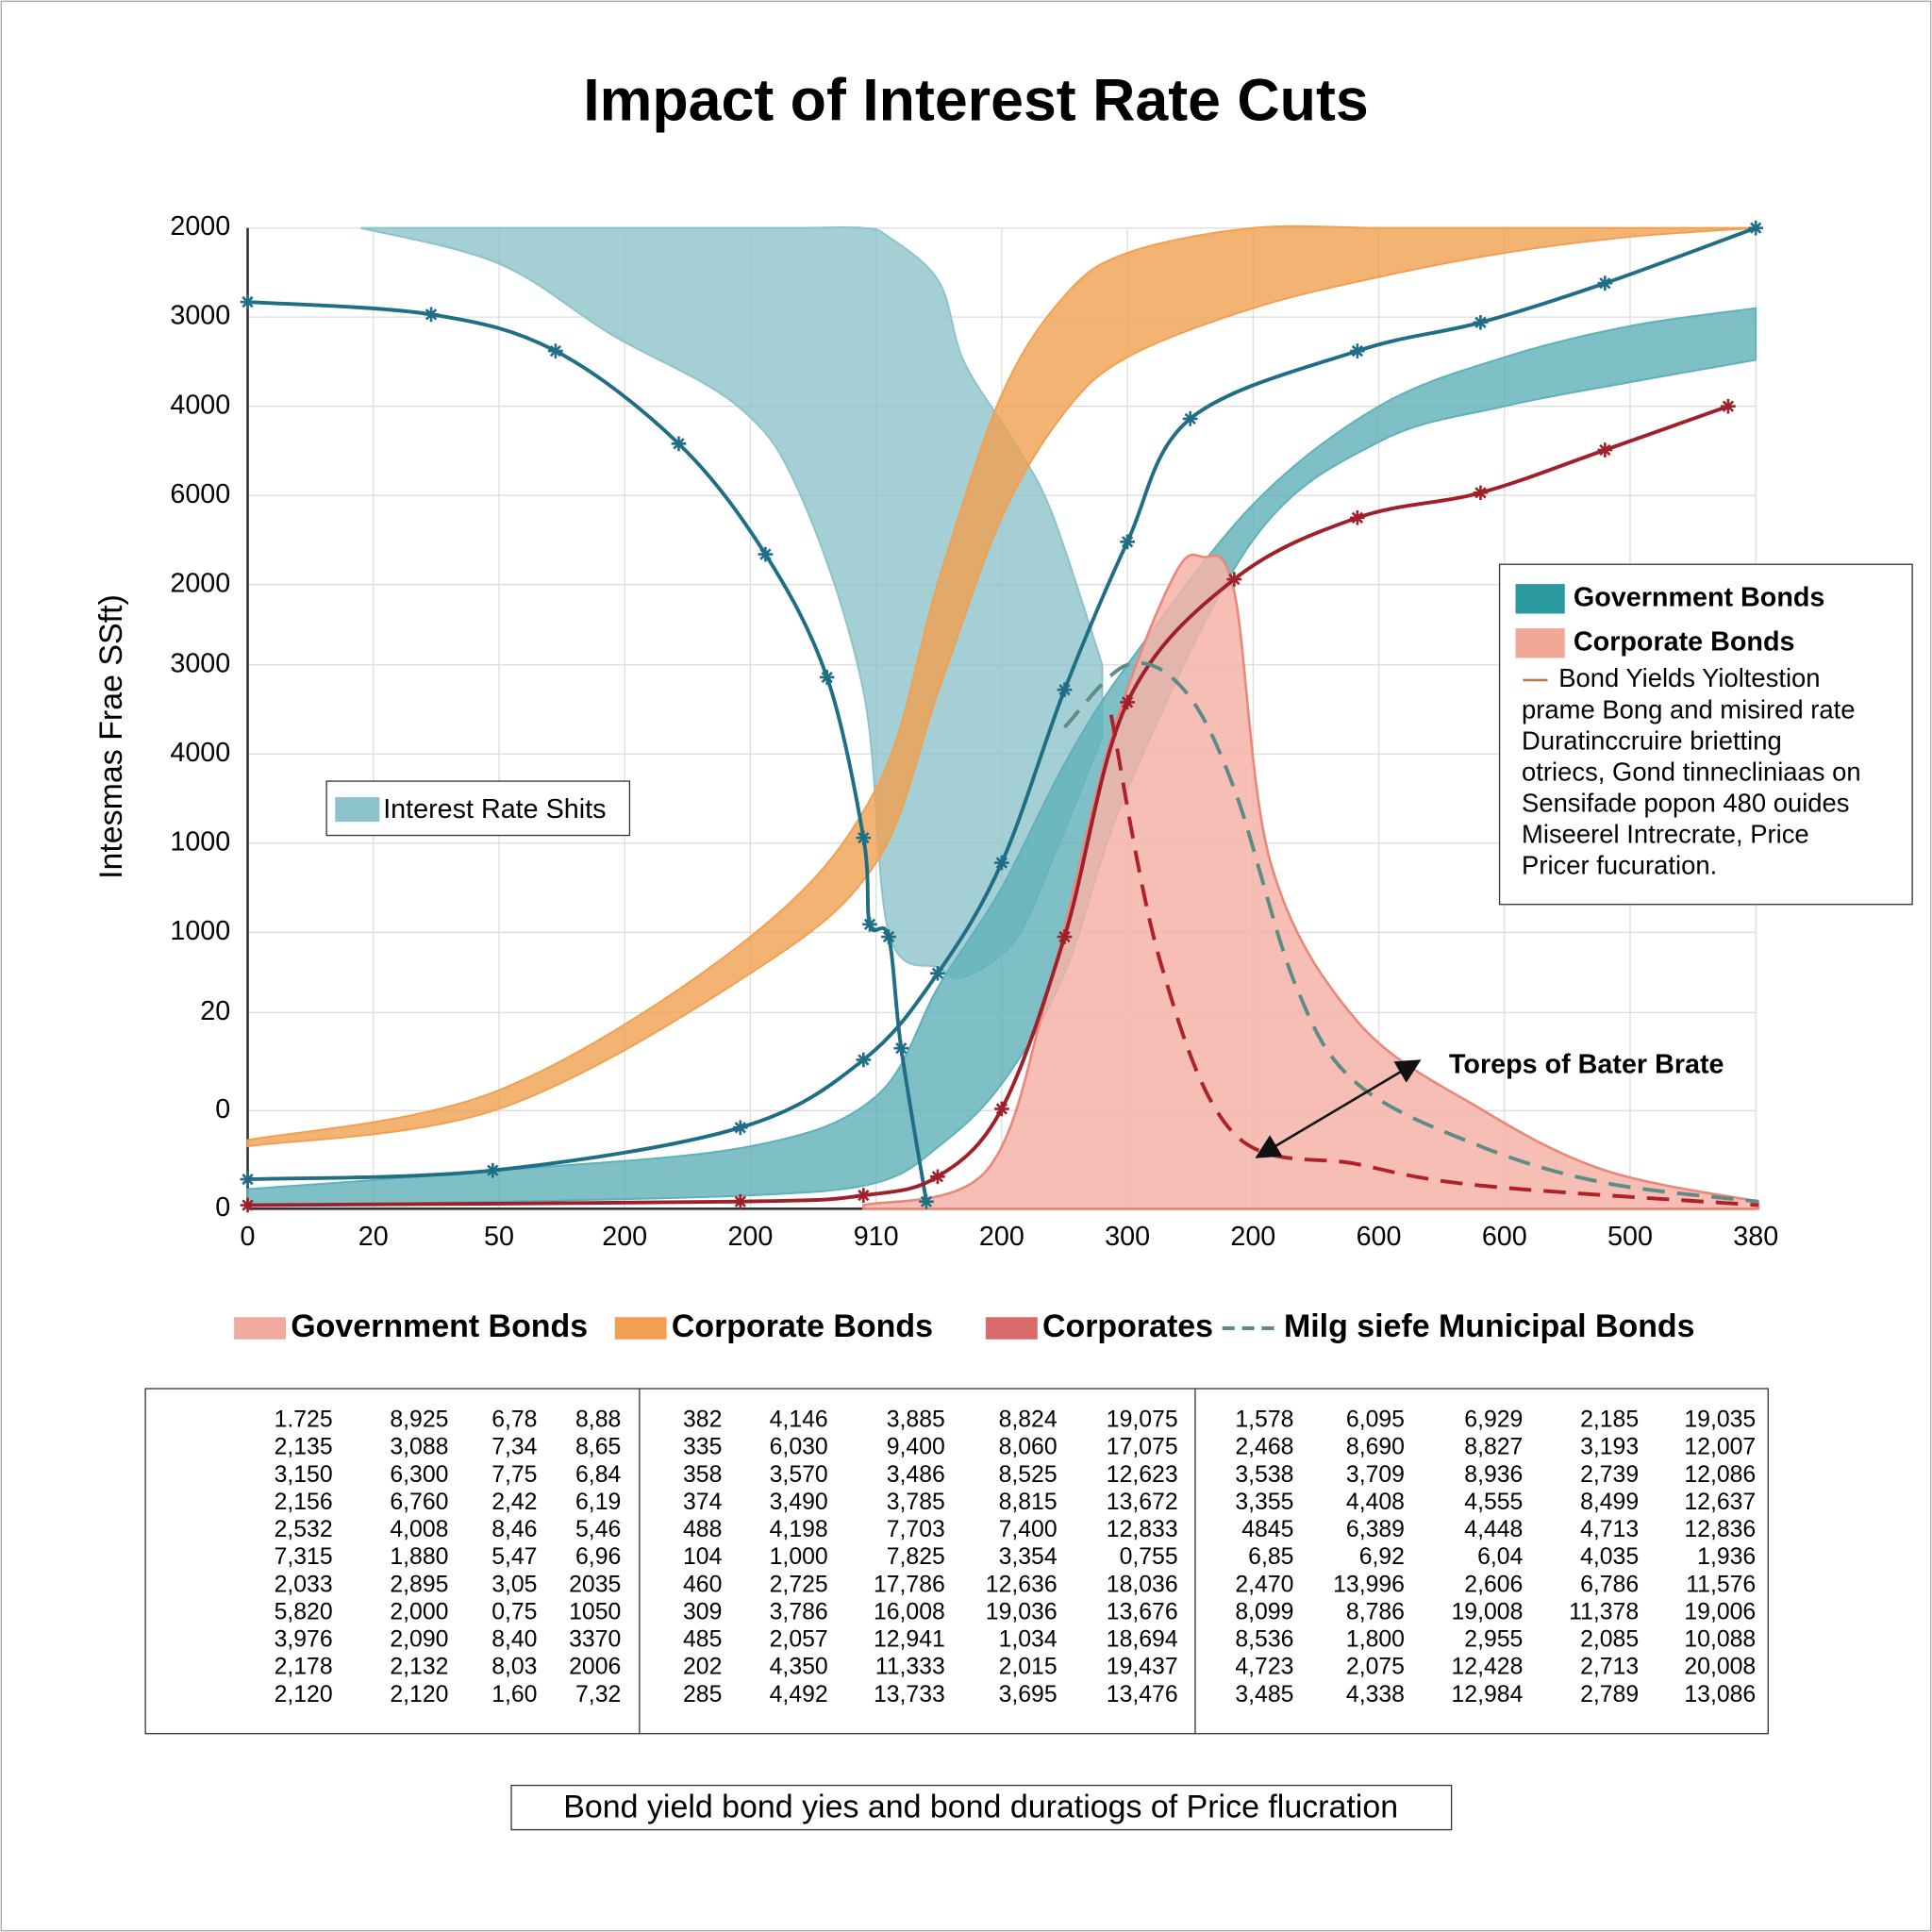  I want to click on legend-label: Corporates, so click(1128, 1326).